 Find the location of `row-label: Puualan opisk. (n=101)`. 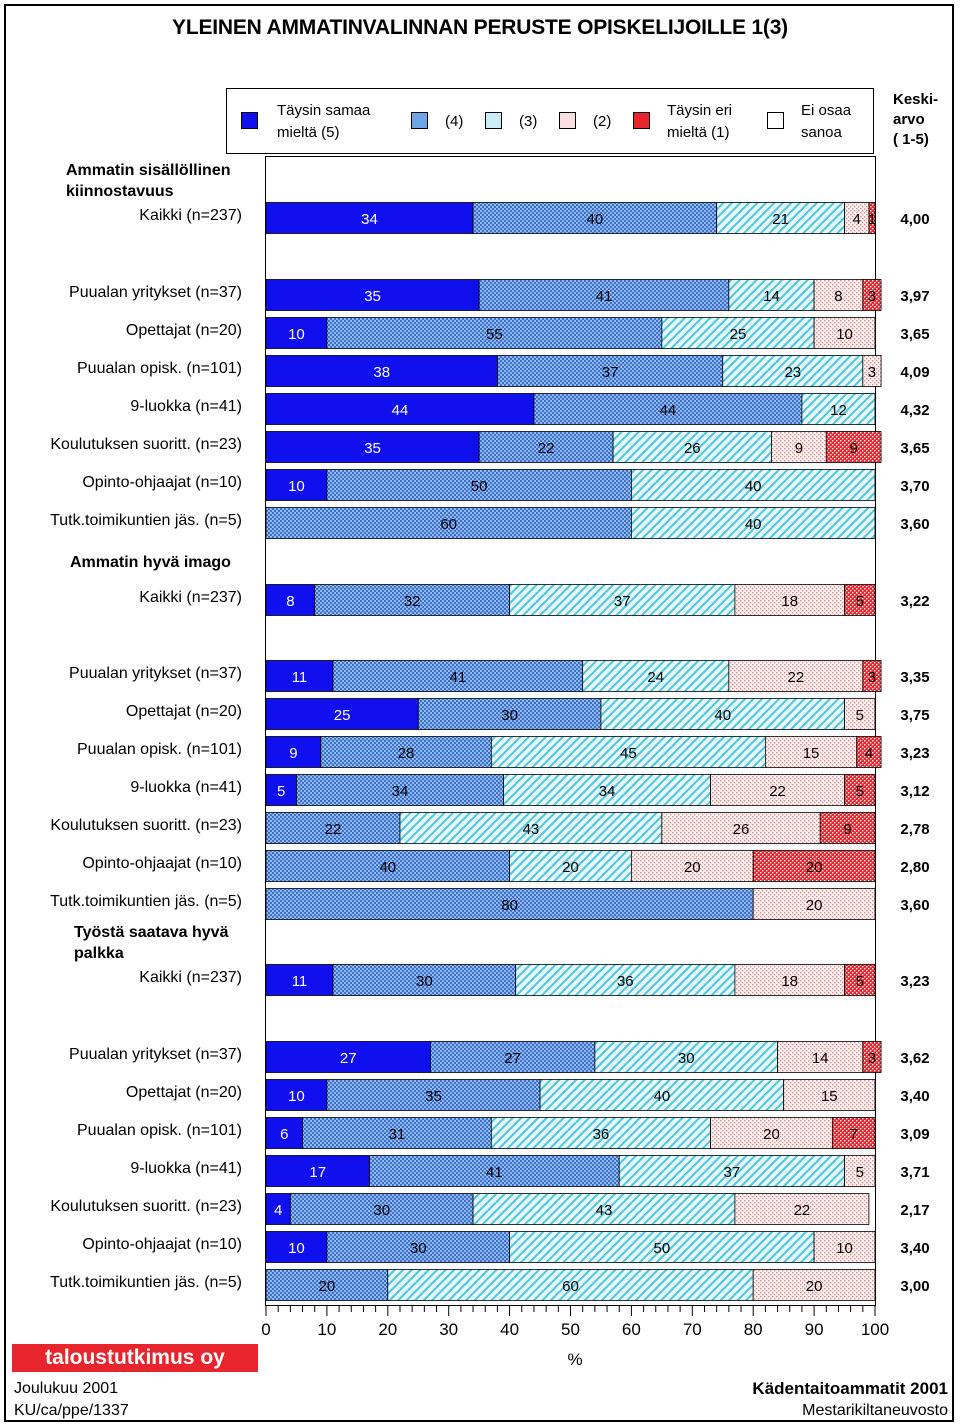

row-label: Puualan opisk. (n=101) is located at coordinates (159, 749).